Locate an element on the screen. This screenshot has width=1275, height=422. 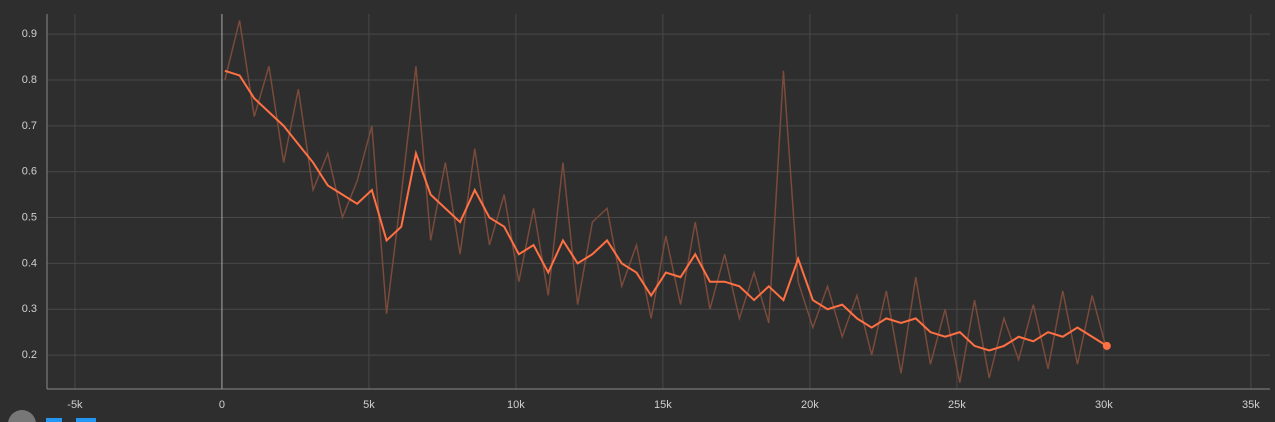
y-tick-label: 0.6 is located at coordinates (29, 172).